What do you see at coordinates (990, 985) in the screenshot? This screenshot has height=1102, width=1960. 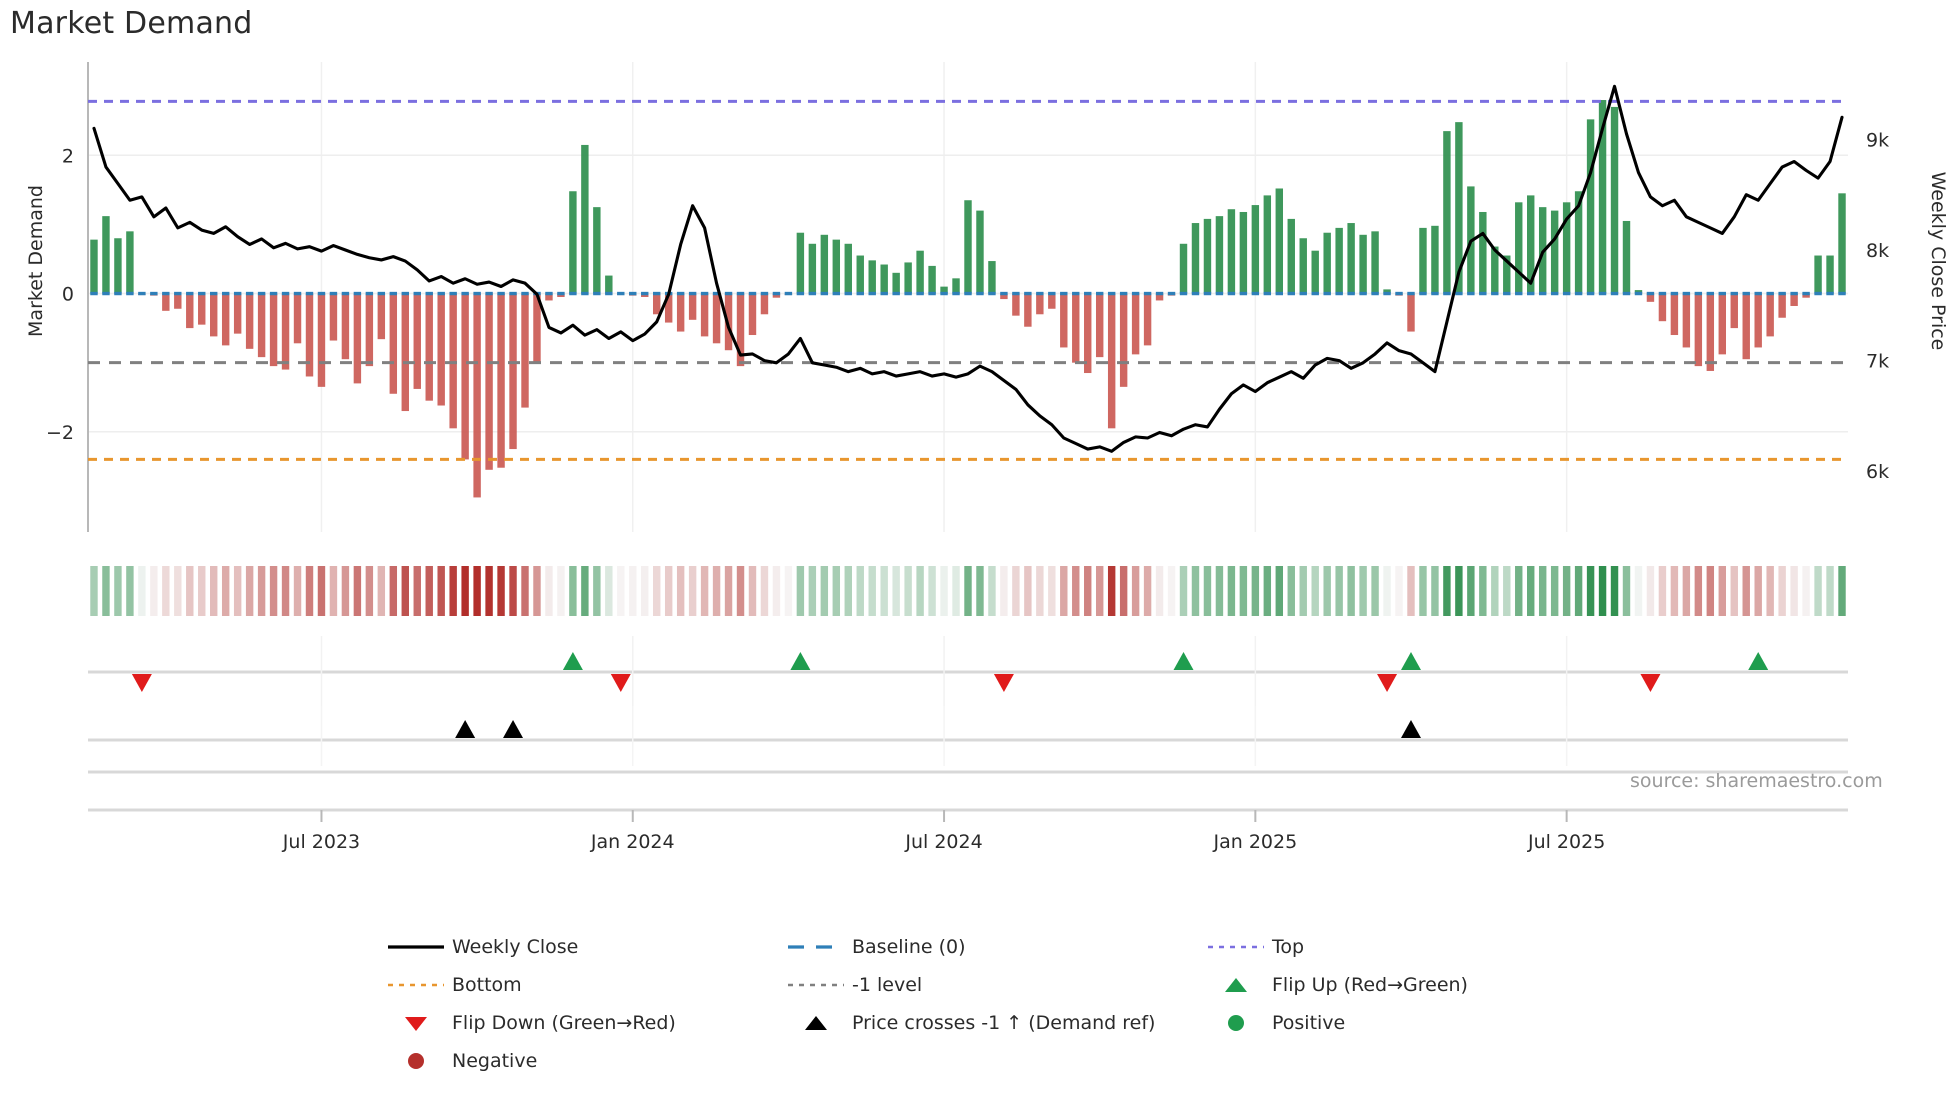 I see `legend-item-minus-one-level: -1 level` at bounding box center [990, 985].